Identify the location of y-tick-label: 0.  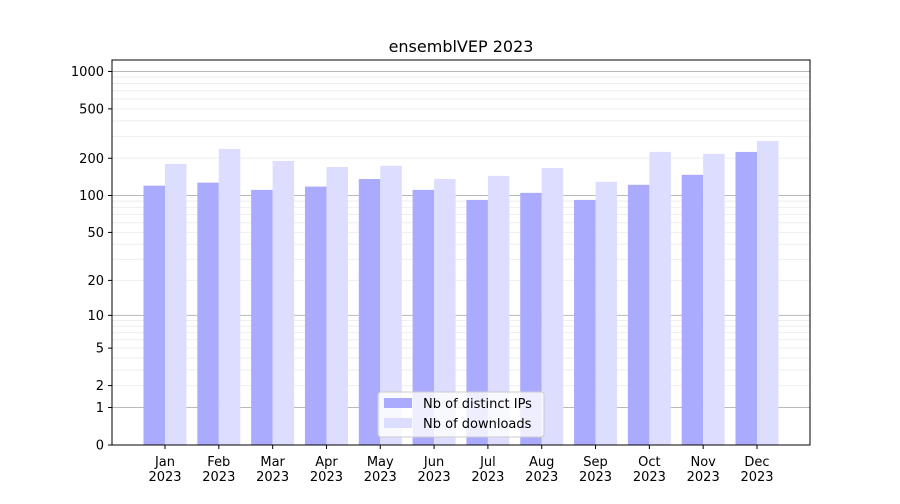
(100, 446).